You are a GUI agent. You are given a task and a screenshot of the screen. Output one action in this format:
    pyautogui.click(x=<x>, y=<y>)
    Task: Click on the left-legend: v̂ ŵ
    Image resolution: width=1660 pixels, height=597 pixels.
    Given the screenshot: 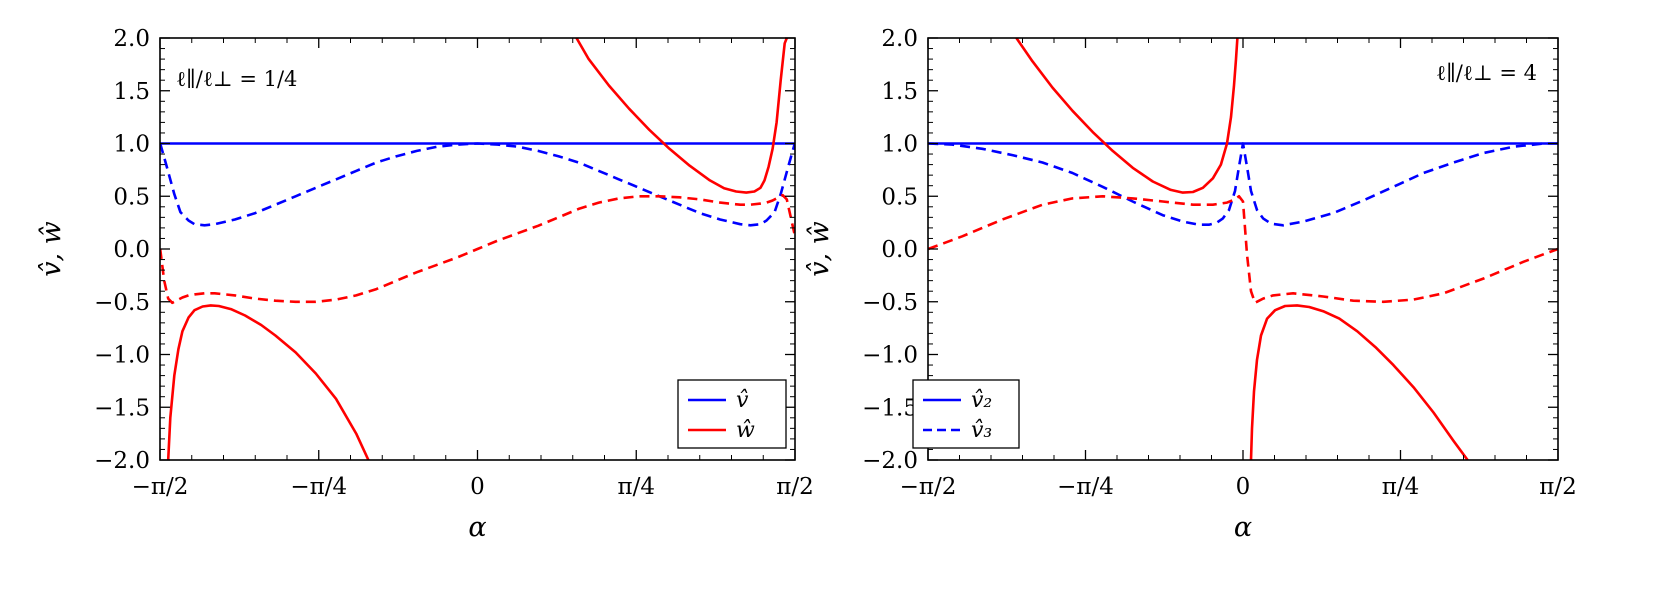 What is the action you would take?
    pyautogui.click(x=732, y=414)
    